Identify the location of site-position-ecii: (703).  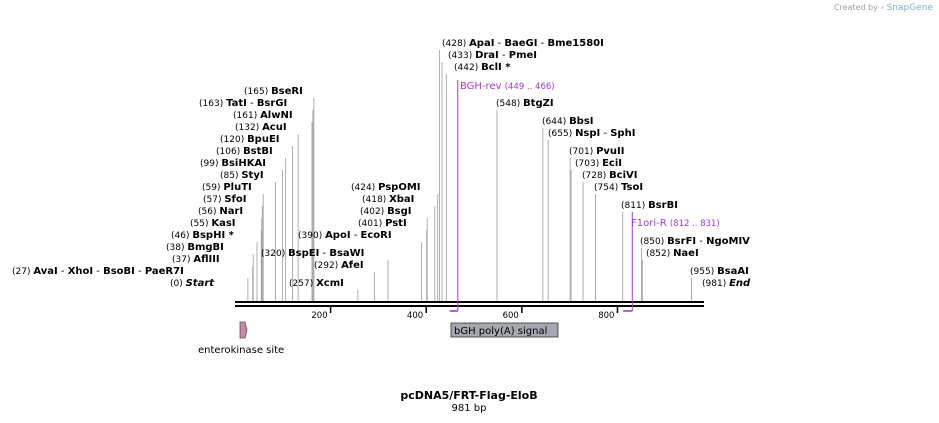
(588, 164).